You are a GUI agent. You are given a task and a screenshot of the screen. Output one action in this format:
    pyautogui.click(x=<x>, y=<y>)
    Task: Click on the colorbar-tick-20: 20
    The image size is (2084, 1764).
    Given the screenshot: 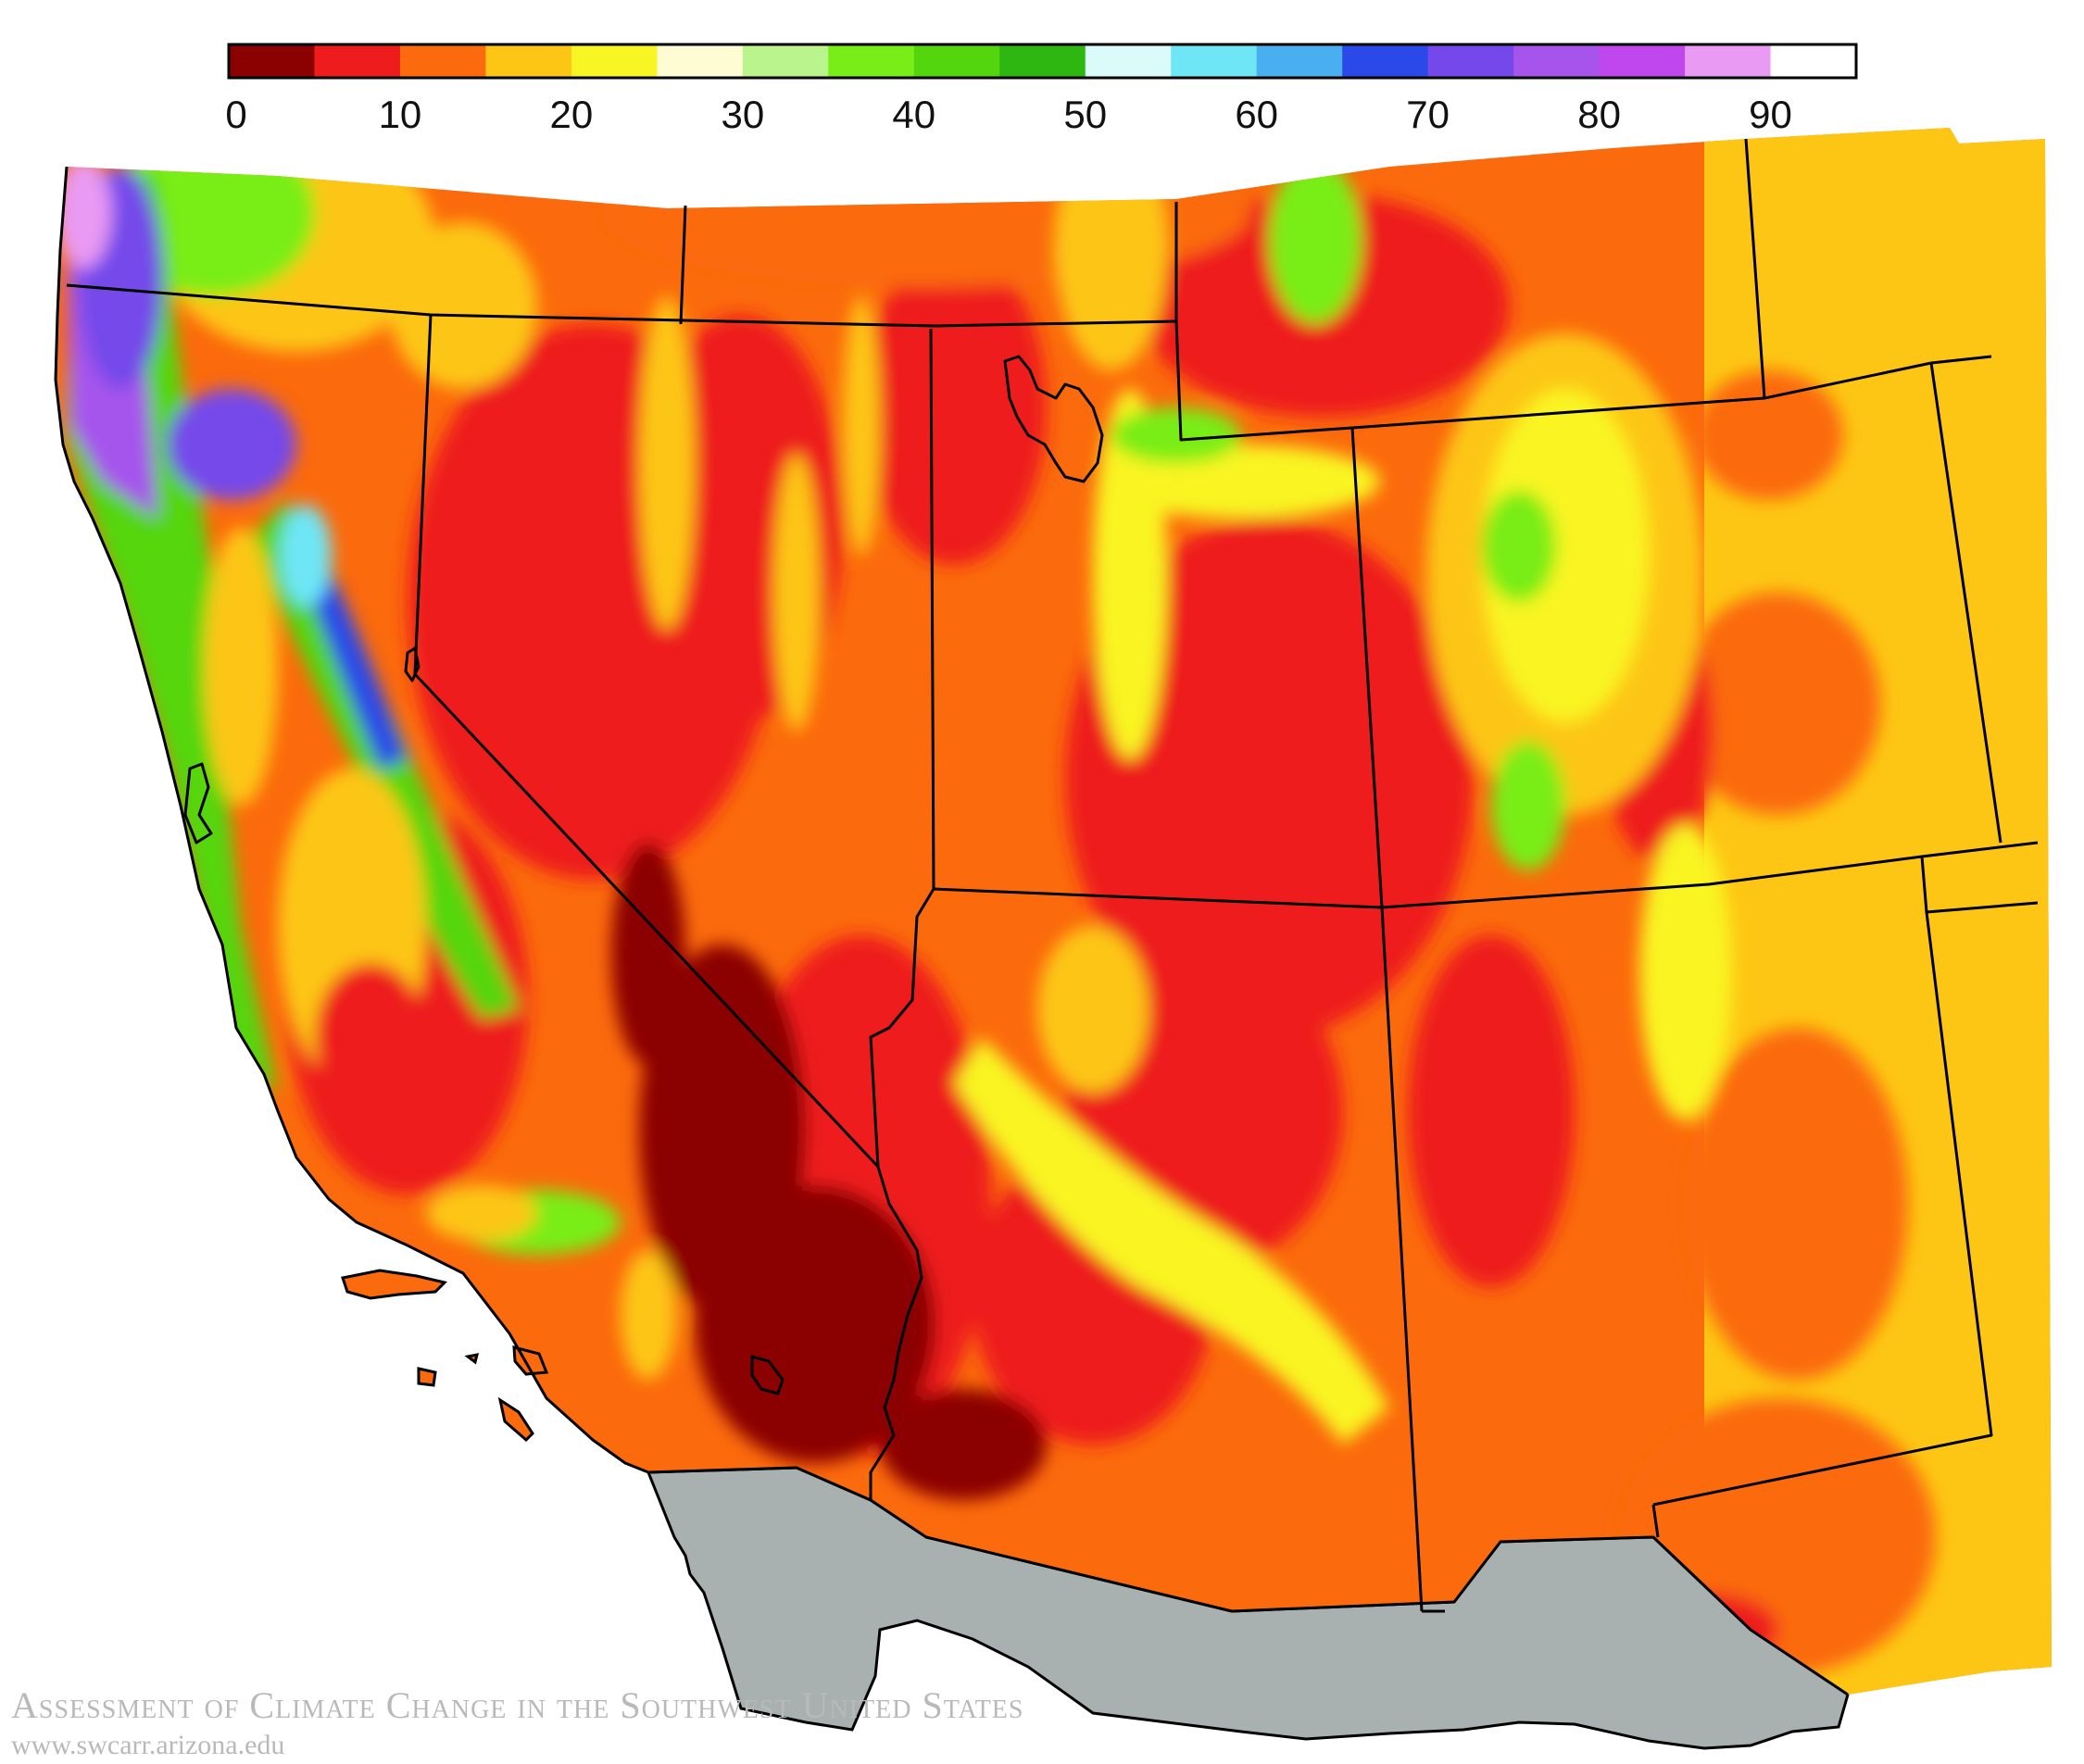 What is the action you would take?
    pyautogui.click(x=572, y=115)
    